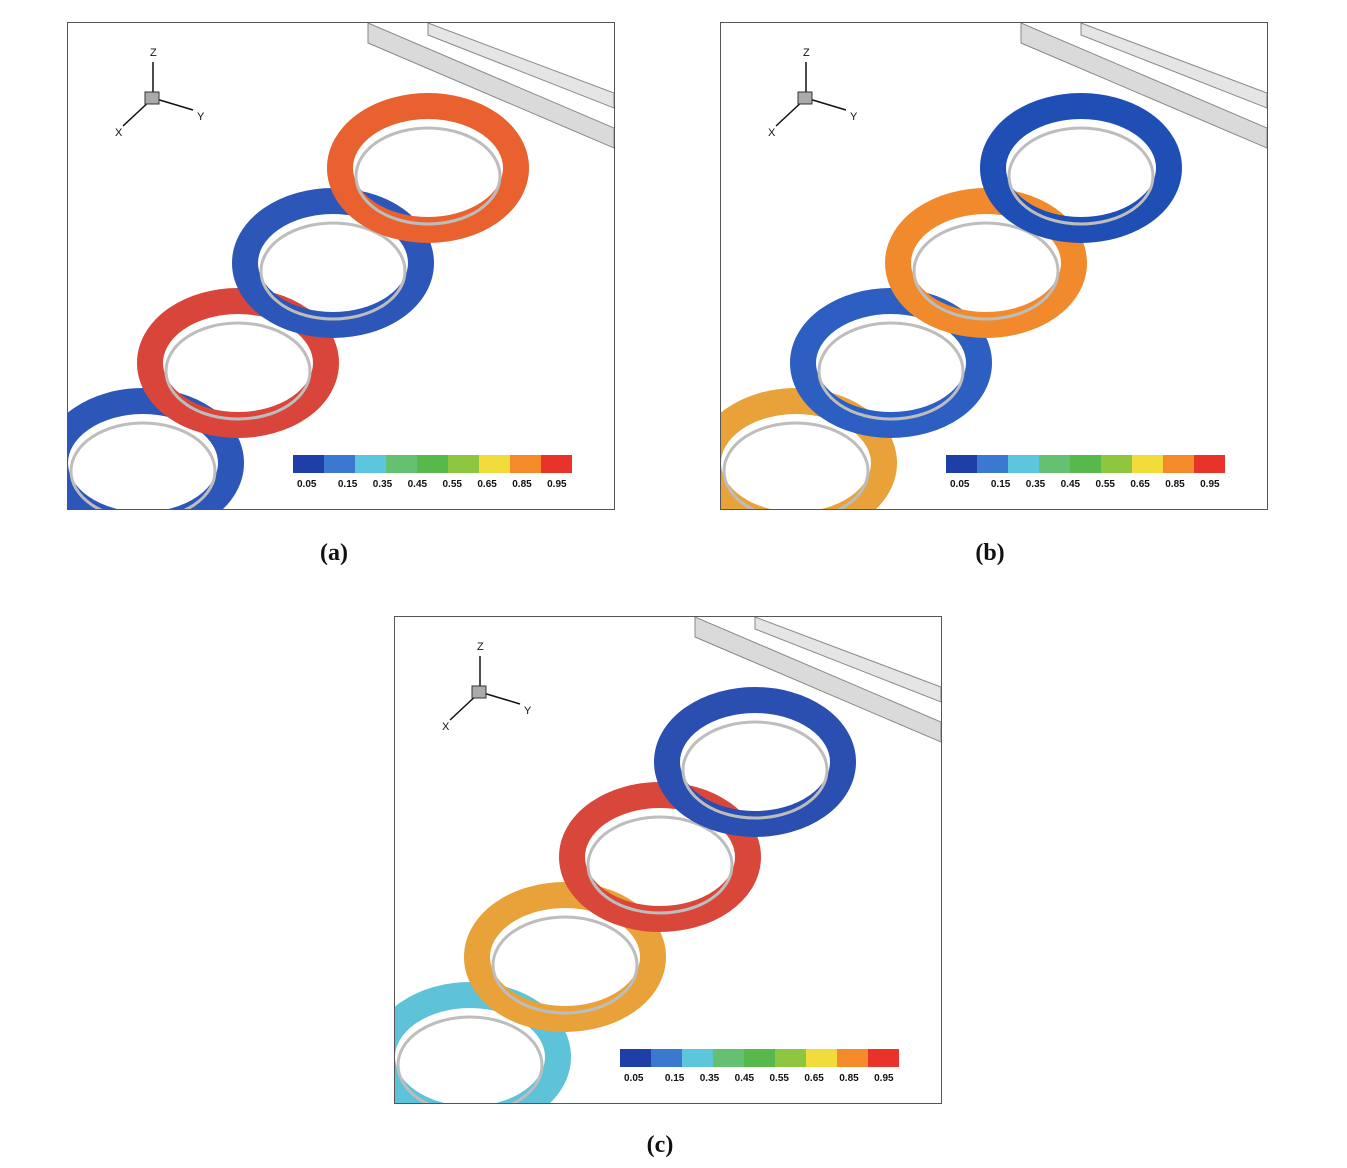 This screenshot has height=1168, width=1347. Describe the element at coordinates (334, 553) in the screenshot. I see `caption-a: (a)` at that location.